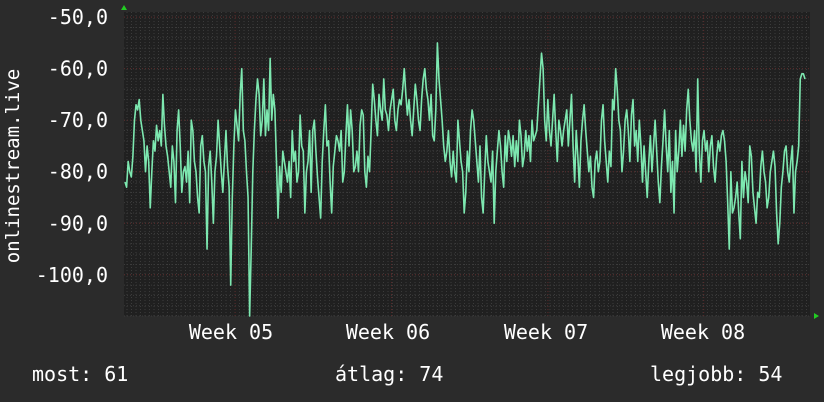 This screenshot has width=824, height=402. What do you see at coordinates (72, 275) in the screenshot?
I see `y-tick-label: -100,0` at bounding box center [72, 275].